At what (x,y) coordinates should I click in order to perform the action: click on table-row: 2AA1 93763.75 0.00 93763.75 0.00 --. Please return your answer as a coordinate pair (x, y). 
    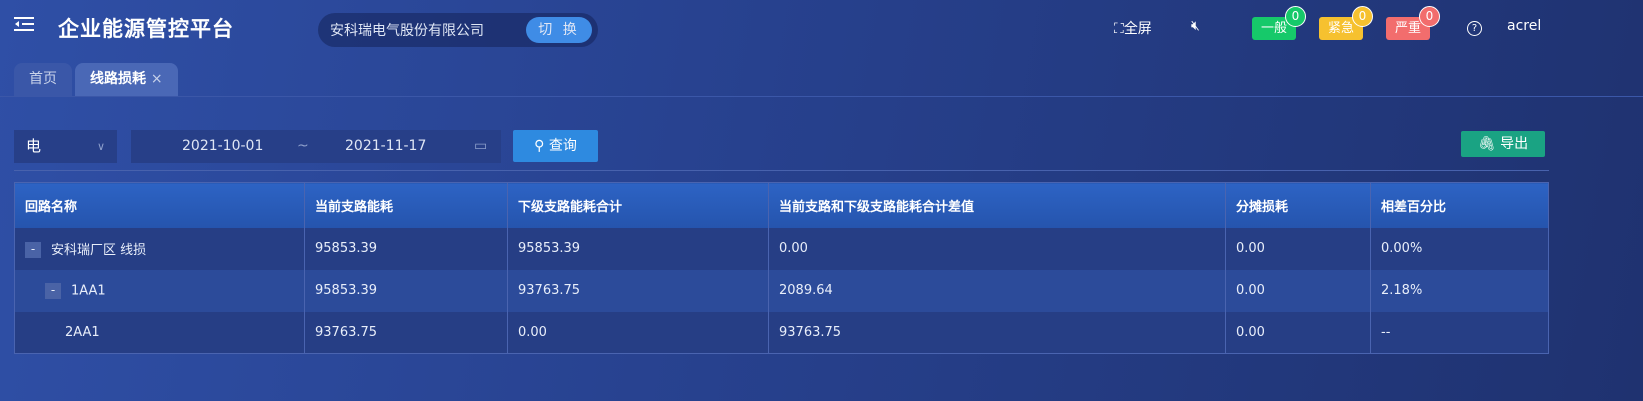
    Looking at the image, I should click on (781, 332).